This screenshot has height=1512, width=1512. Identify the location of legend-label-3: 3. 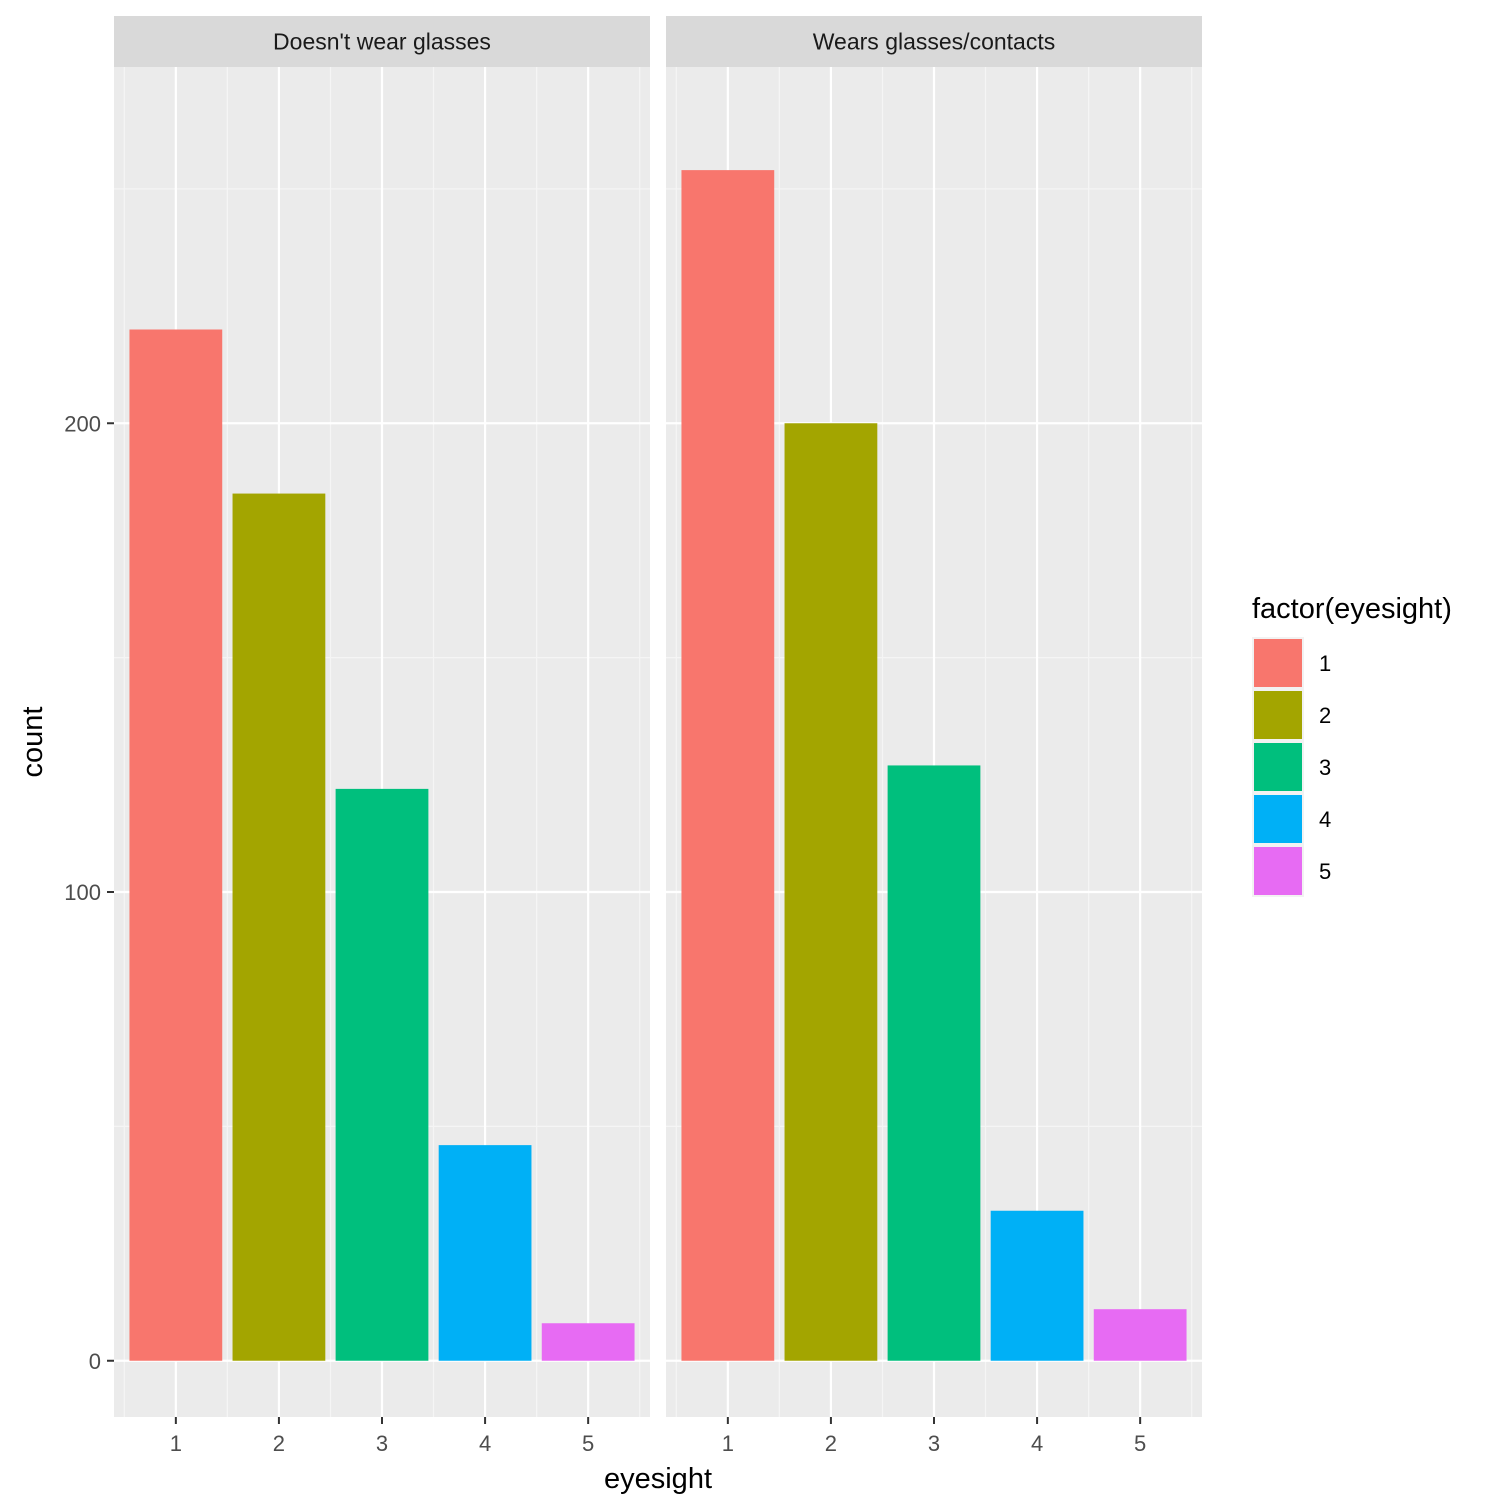
(1325, 767).